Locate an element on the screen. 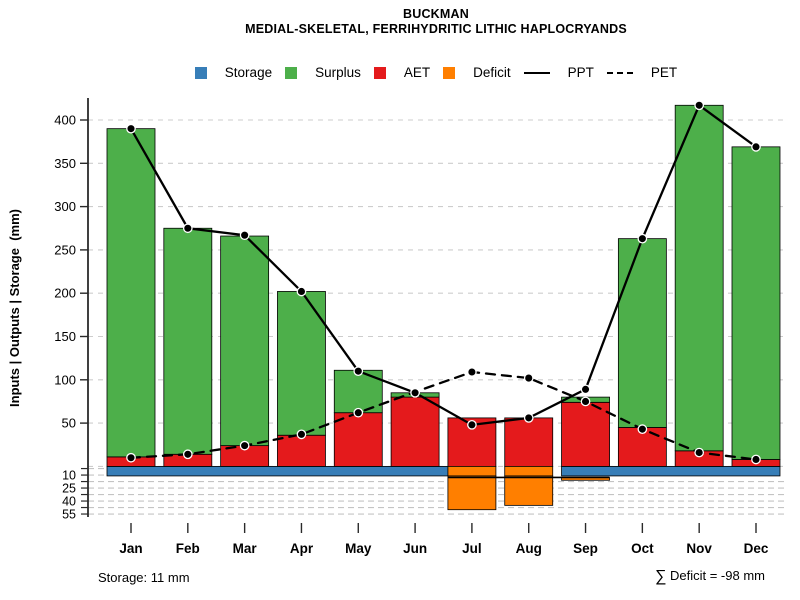  y-tick-label: 300 is located at coordinates (65, 206).